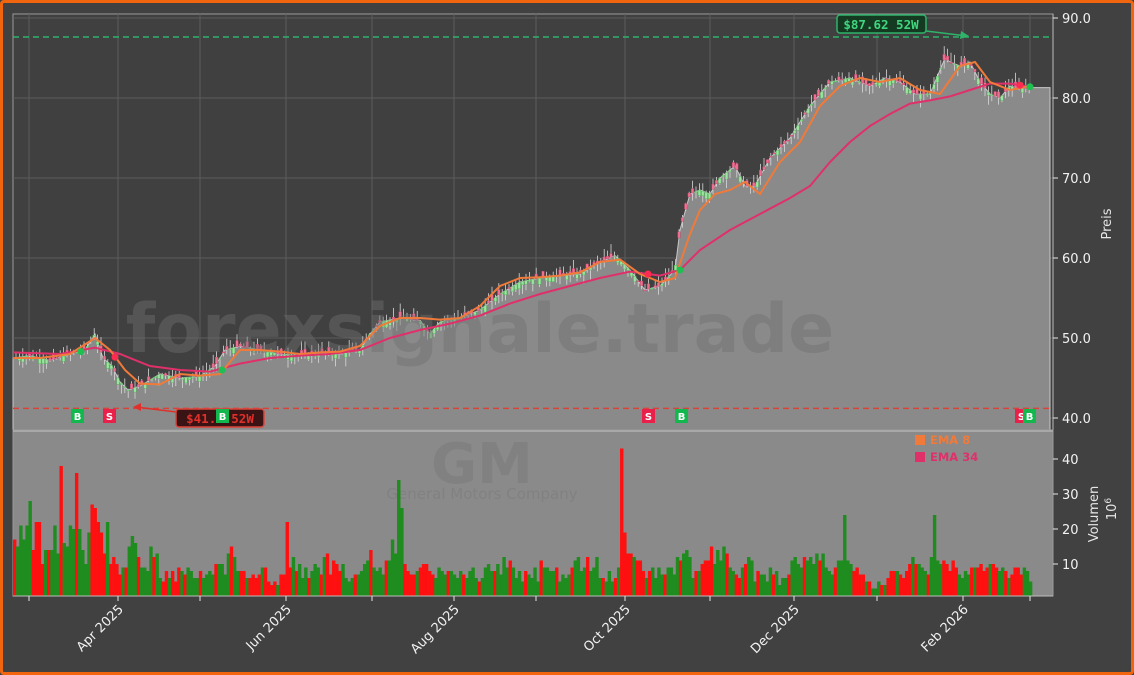 This screenshot has width=1134, height=675. Describe the element at coordinates (1107, 223) in the screenshot. I see `price-axis-title: Preis` at that location.